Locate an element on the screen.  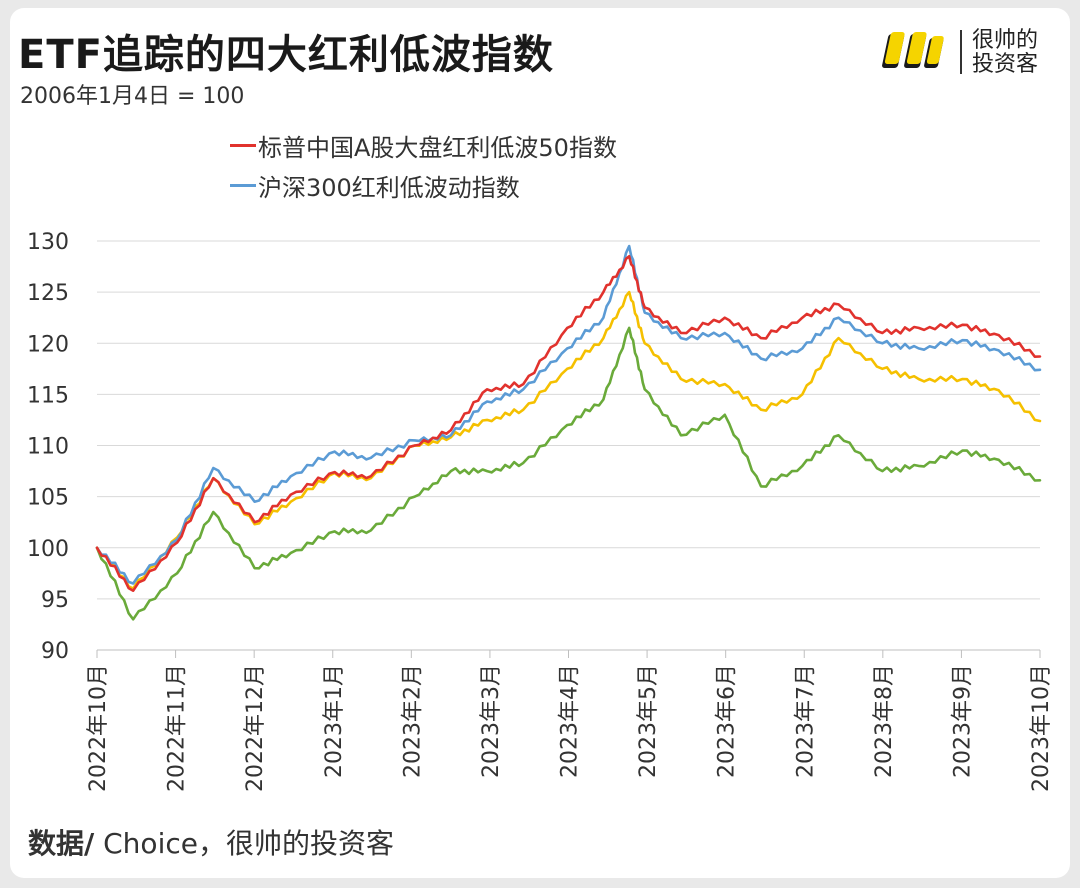
source-text: Choice，很帅的投资客 is located at coordinates (244, 843).